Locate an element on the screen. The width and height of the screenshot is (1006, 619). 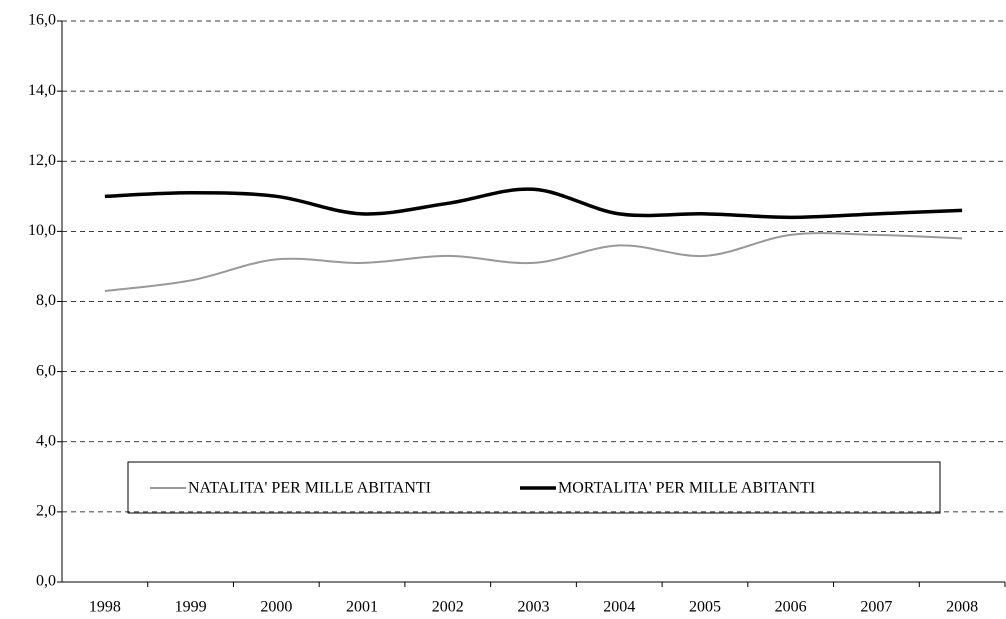
y-tick-label: 12,0 is located at coordinates (42, 160).